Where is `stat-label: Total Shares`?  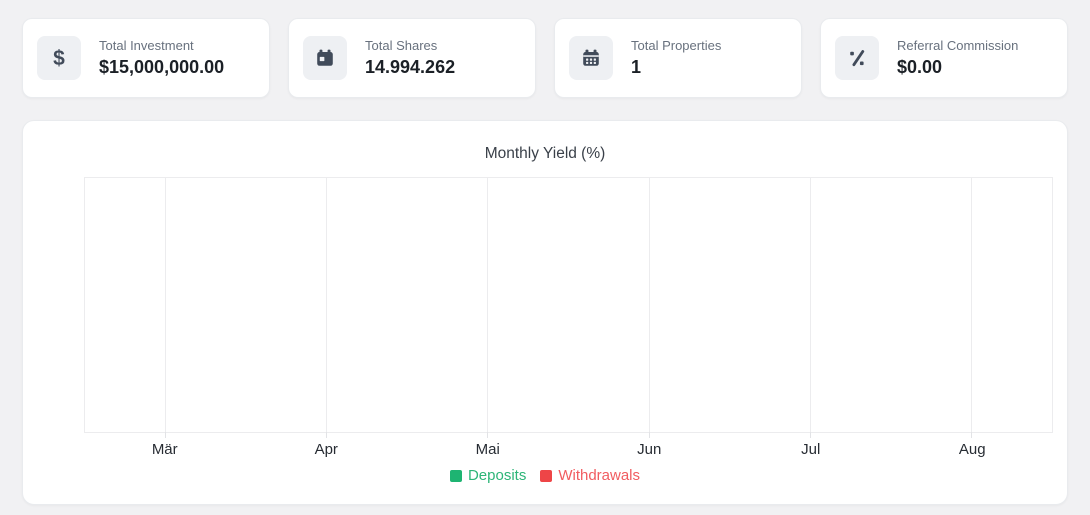
stat-label: Total Shares is located at coordinates (401, 45).